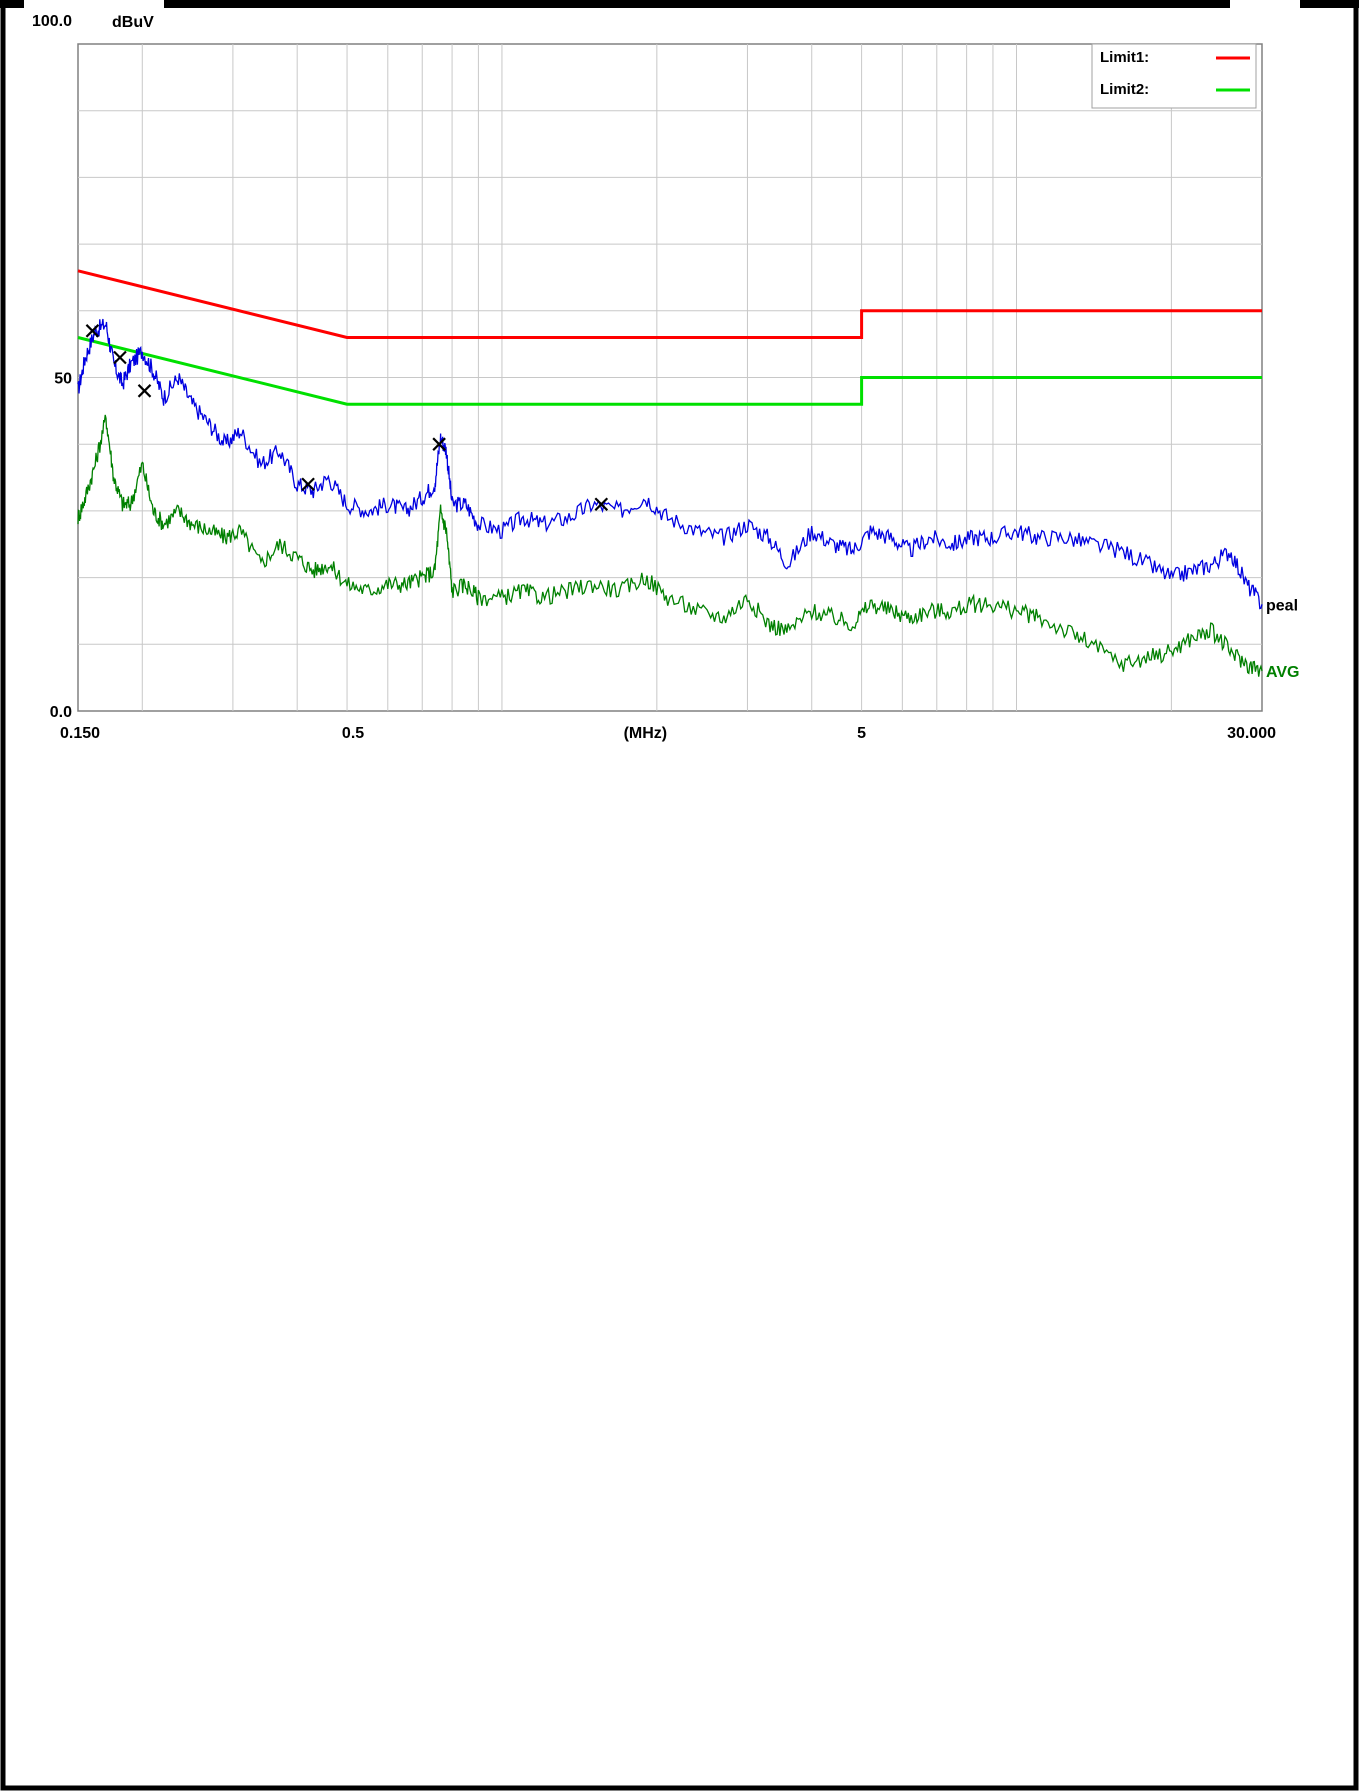  What do you see at coordinates (52, 21) in the screenshot?
I see `y-tick-label: 100.0` at bounding box center [52, 21].